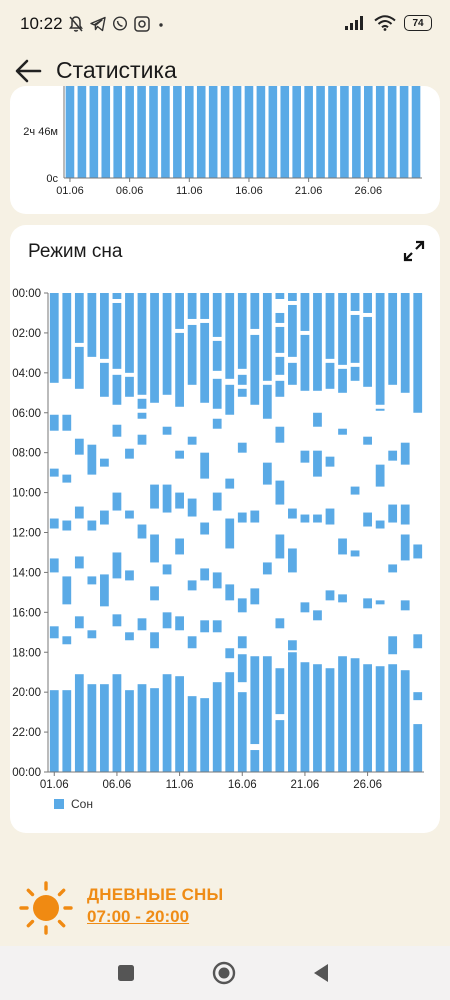 This screenshot has width=450, height=1000. Describe the element at coordinates (224, 973) in the screenshot. I see `home-circle-icon` at that location.